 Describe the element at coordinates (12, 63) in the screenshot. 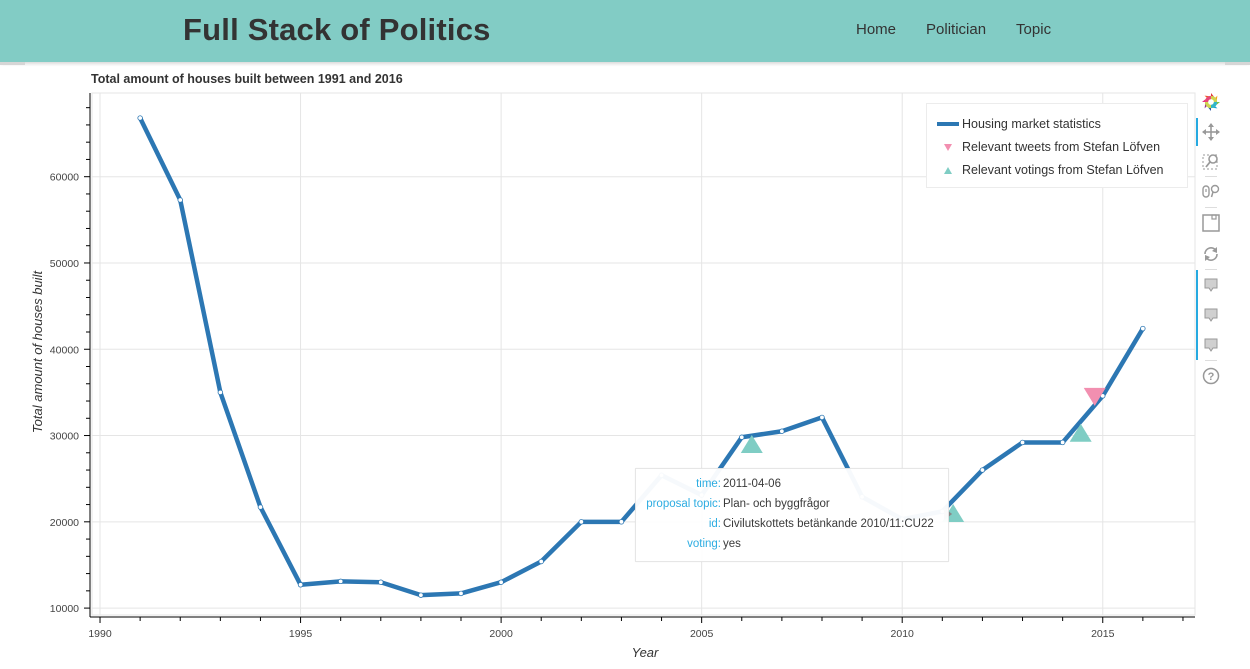

I see `navbar-shadow-left` at that location.